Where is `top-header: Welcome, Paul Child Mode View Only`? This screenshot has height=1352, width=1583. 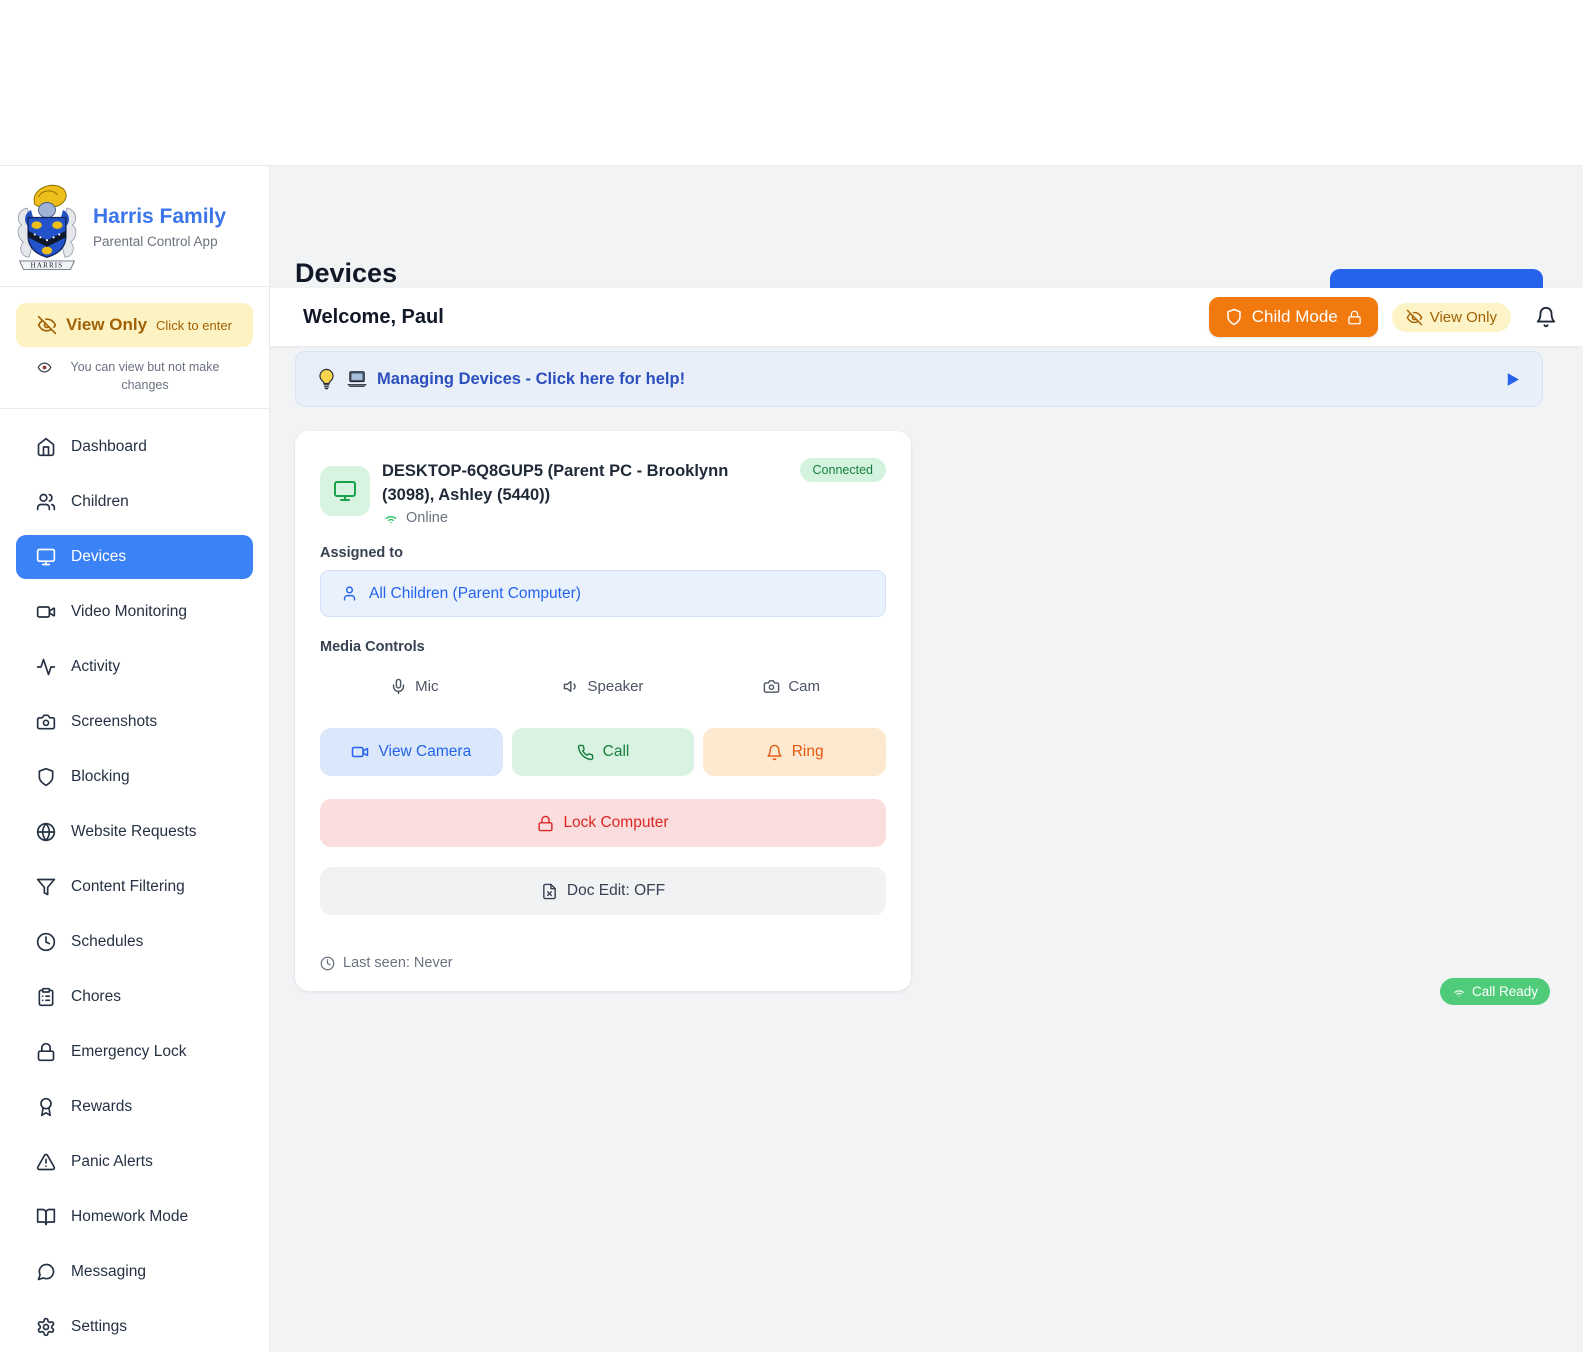 top-header: Welcome, Paul Child Mode View Only is located at coordinates (926, 317).